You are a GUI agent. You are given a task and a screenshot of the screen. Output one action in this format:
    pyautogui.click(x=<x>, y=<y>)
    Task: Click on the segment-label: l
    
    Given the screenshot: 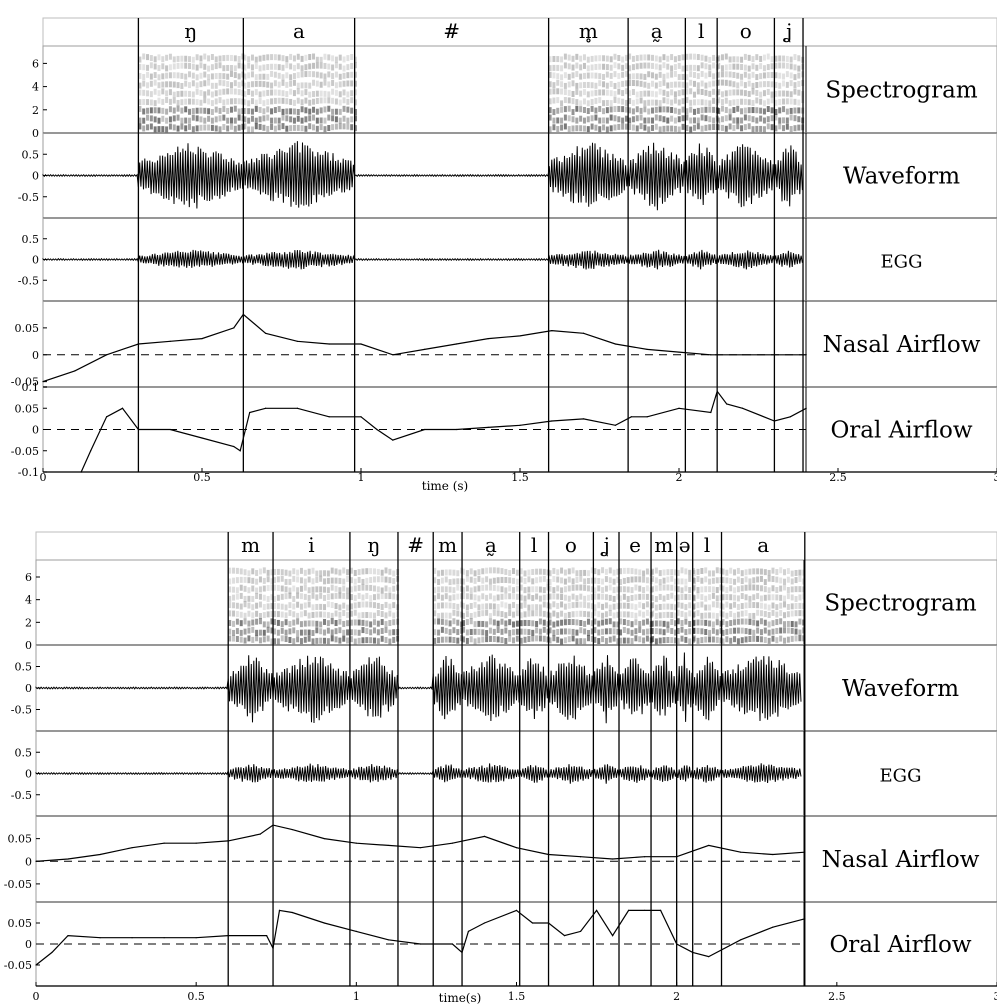 What is the action you would take?
    pyautogui.click(x=701, y=31)
    